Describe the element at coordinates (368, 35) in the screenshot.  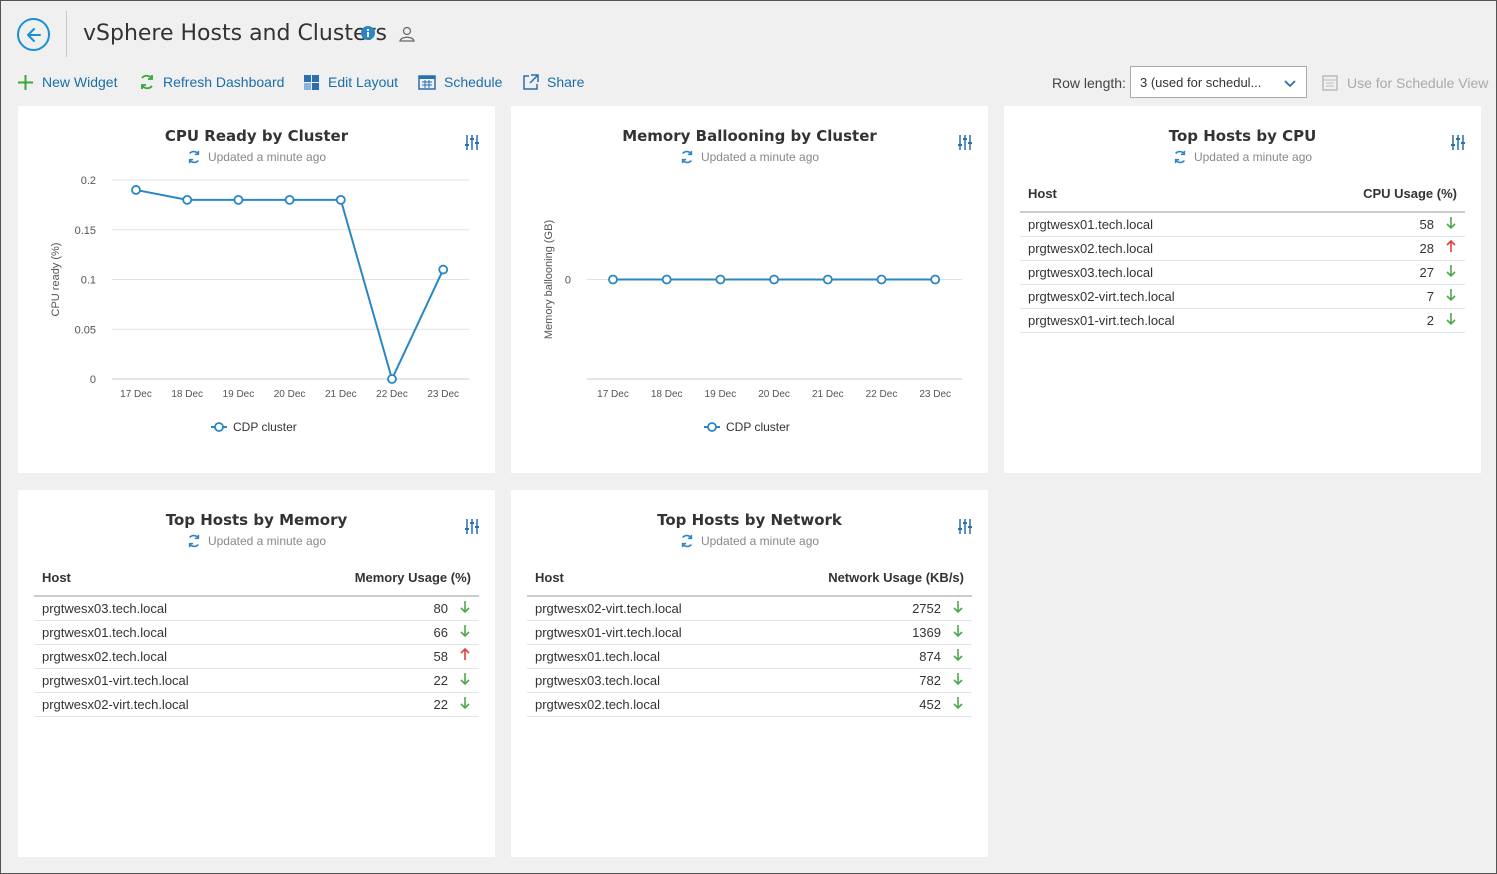
I see `info-icon` at that location.